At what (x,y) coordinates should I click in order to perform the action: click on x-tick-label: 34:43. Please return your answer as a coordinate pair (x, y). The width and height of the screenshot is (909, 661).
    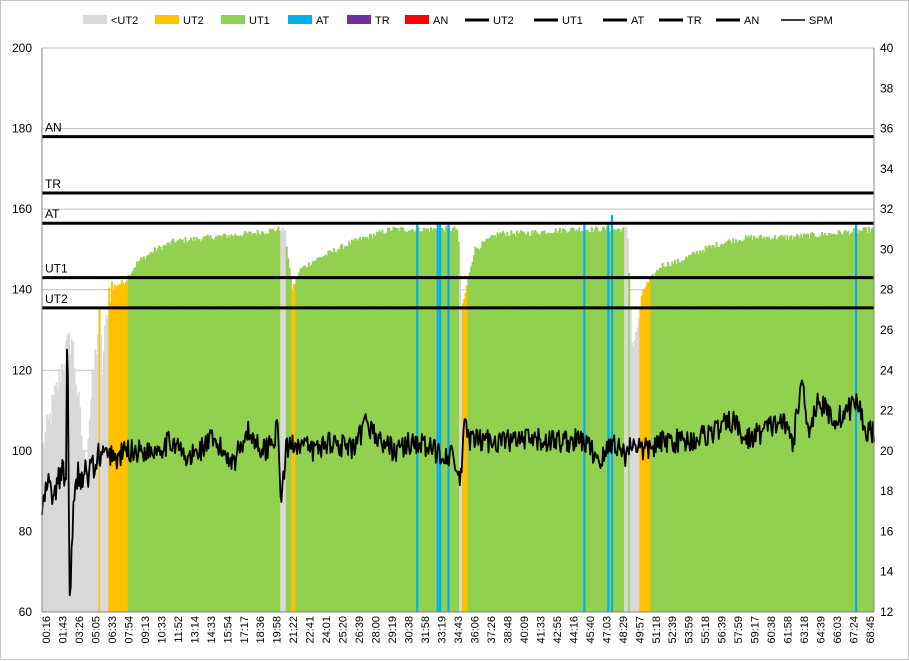
    Looking at the image, I should click on (459, 630).